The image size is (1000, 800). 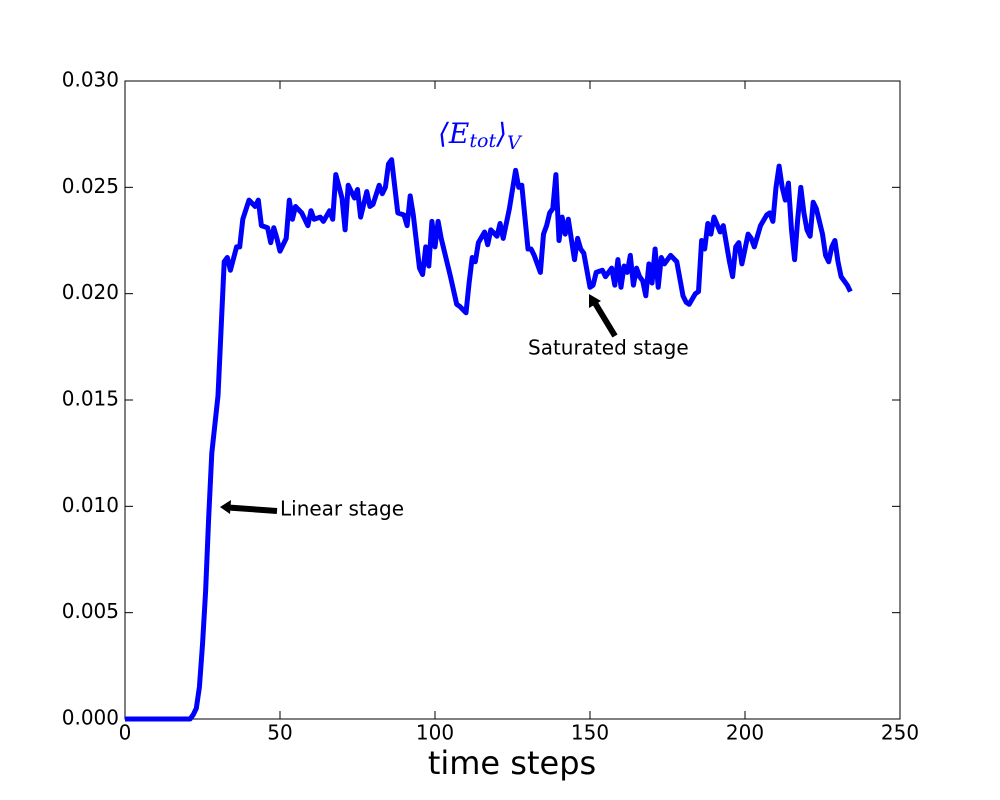 I want to click on x-axis-label: time steps, so click(x=512, y=763).